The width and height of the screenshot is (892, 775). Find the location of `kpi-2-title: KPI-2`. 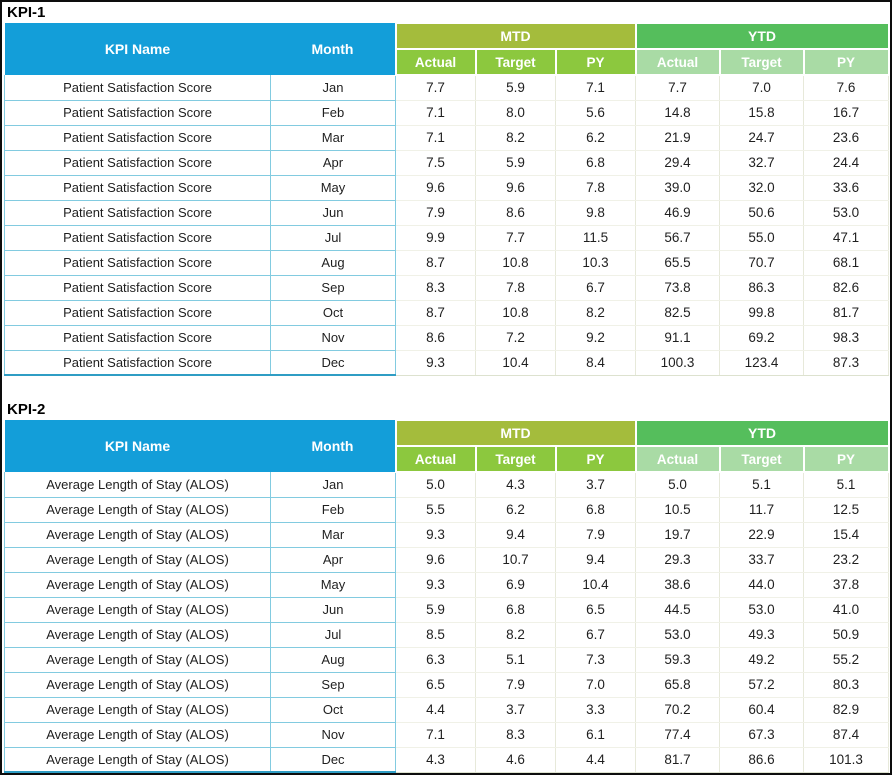

kpi-2-title: KPI-2 is located at coordinates (26, 409).